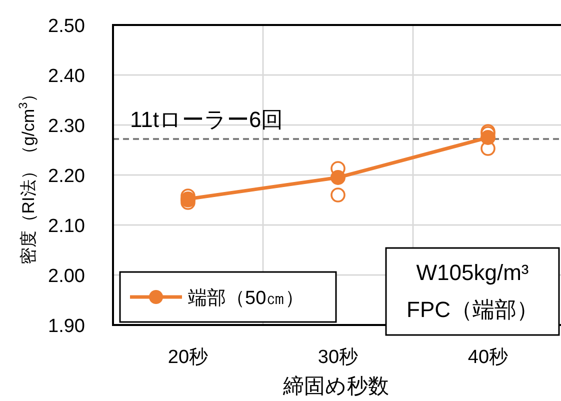 The image size is (561, 401). Describe the element at coordinates (66, 226) in the screenshot. I see `y-tick-label: 2.10` at that location.